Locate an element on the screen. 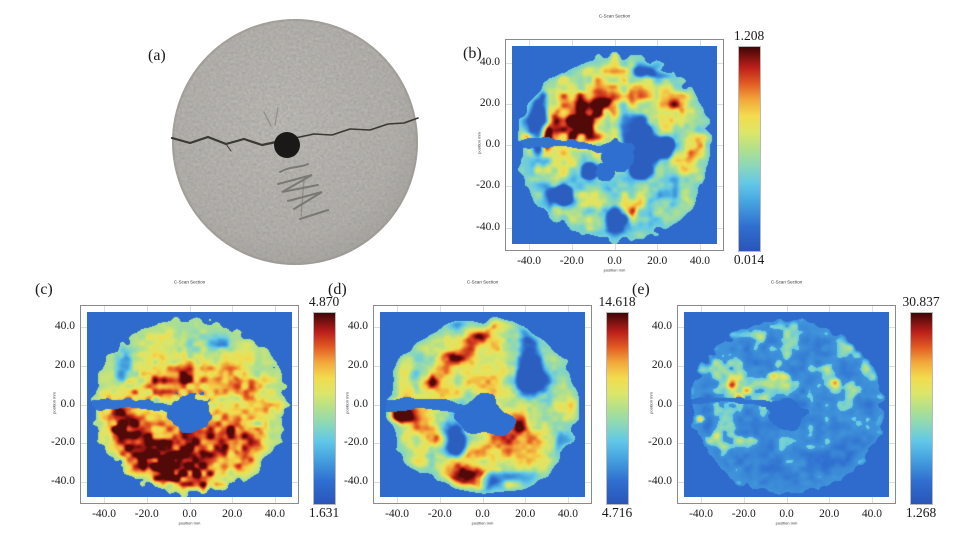 The image size is (966, 549). specimen-photo is located at coordinates (294, 142).